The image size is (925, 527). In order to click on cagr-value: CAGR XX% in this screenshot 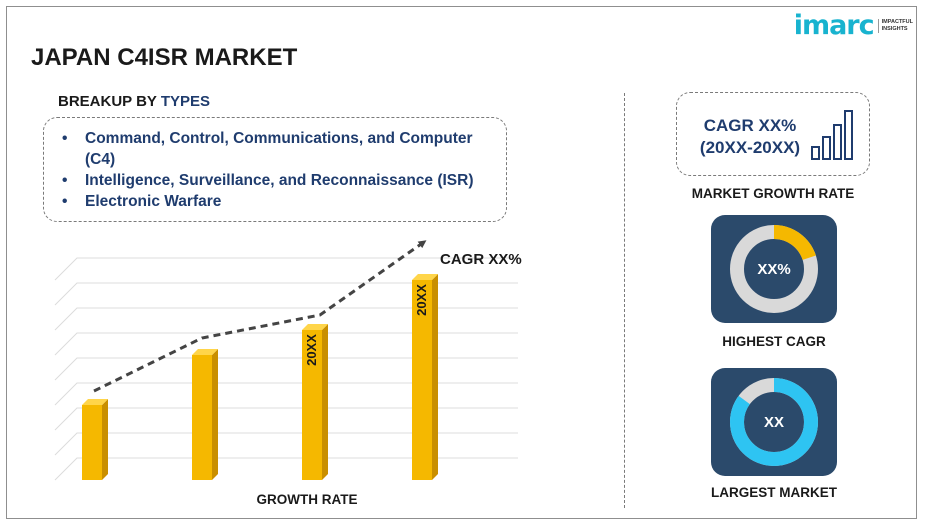, I will do `click(750, 125)`.